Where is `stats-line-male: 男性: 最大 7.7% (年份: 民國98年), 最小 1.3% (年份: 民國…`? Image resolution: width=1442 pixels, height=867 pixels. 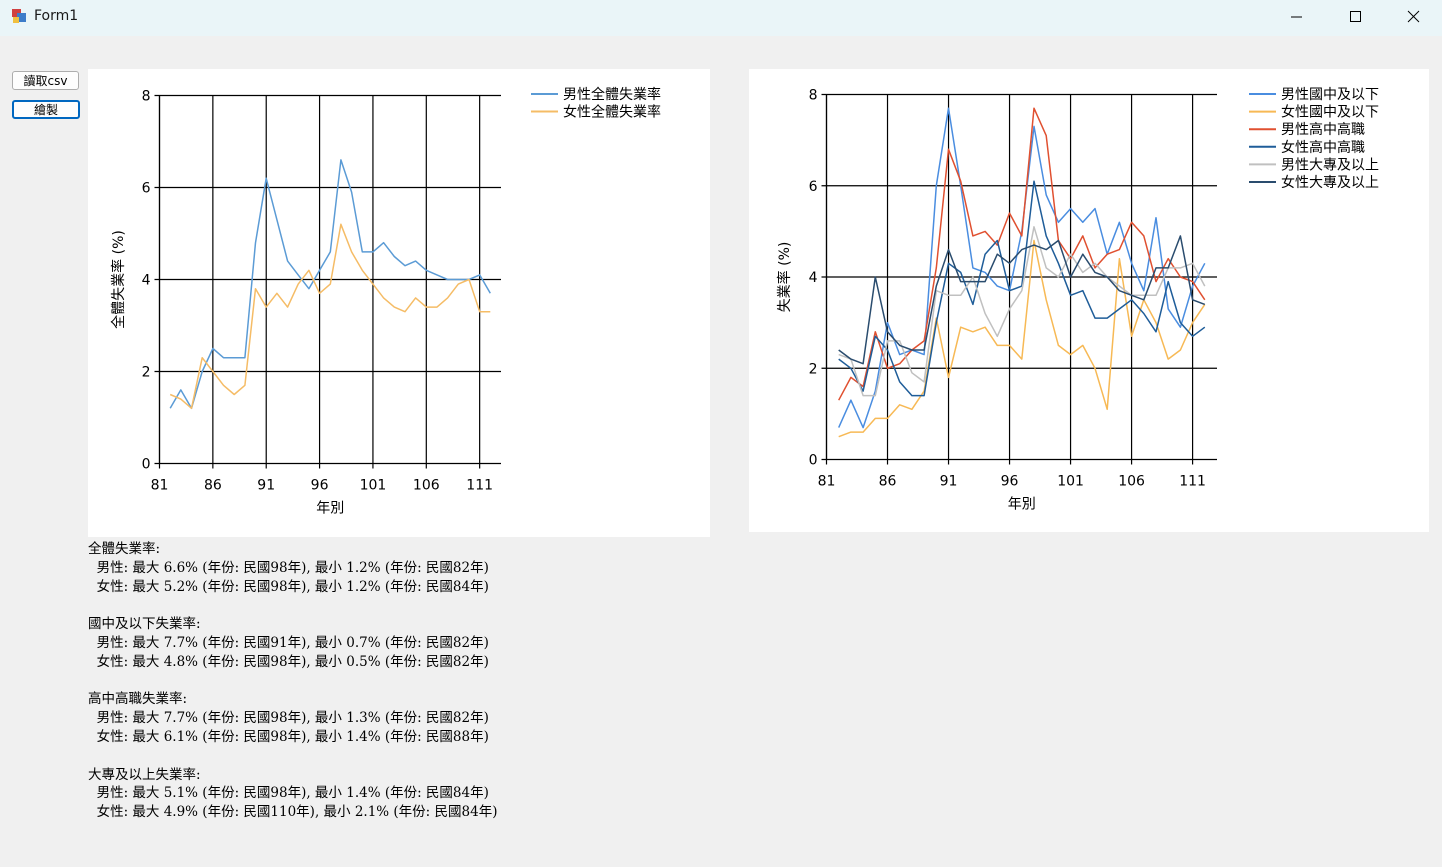
stats-line-male: 男性: 最大 7.7% (年份: 民國98年), 最小 1.3% (年份: 民國… is located at coordinates (288, 718).